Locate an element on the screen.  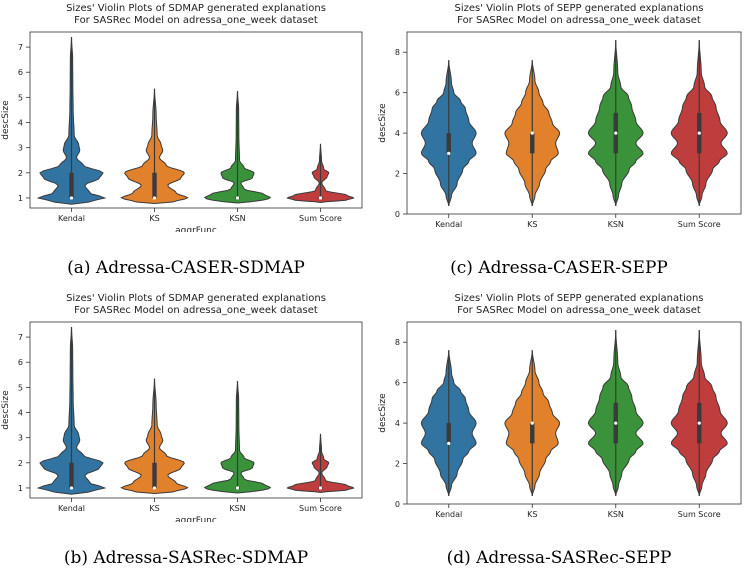
caption-b: (b) Adressa-SASRec-SDMAP is located at coordinates (186, 558).